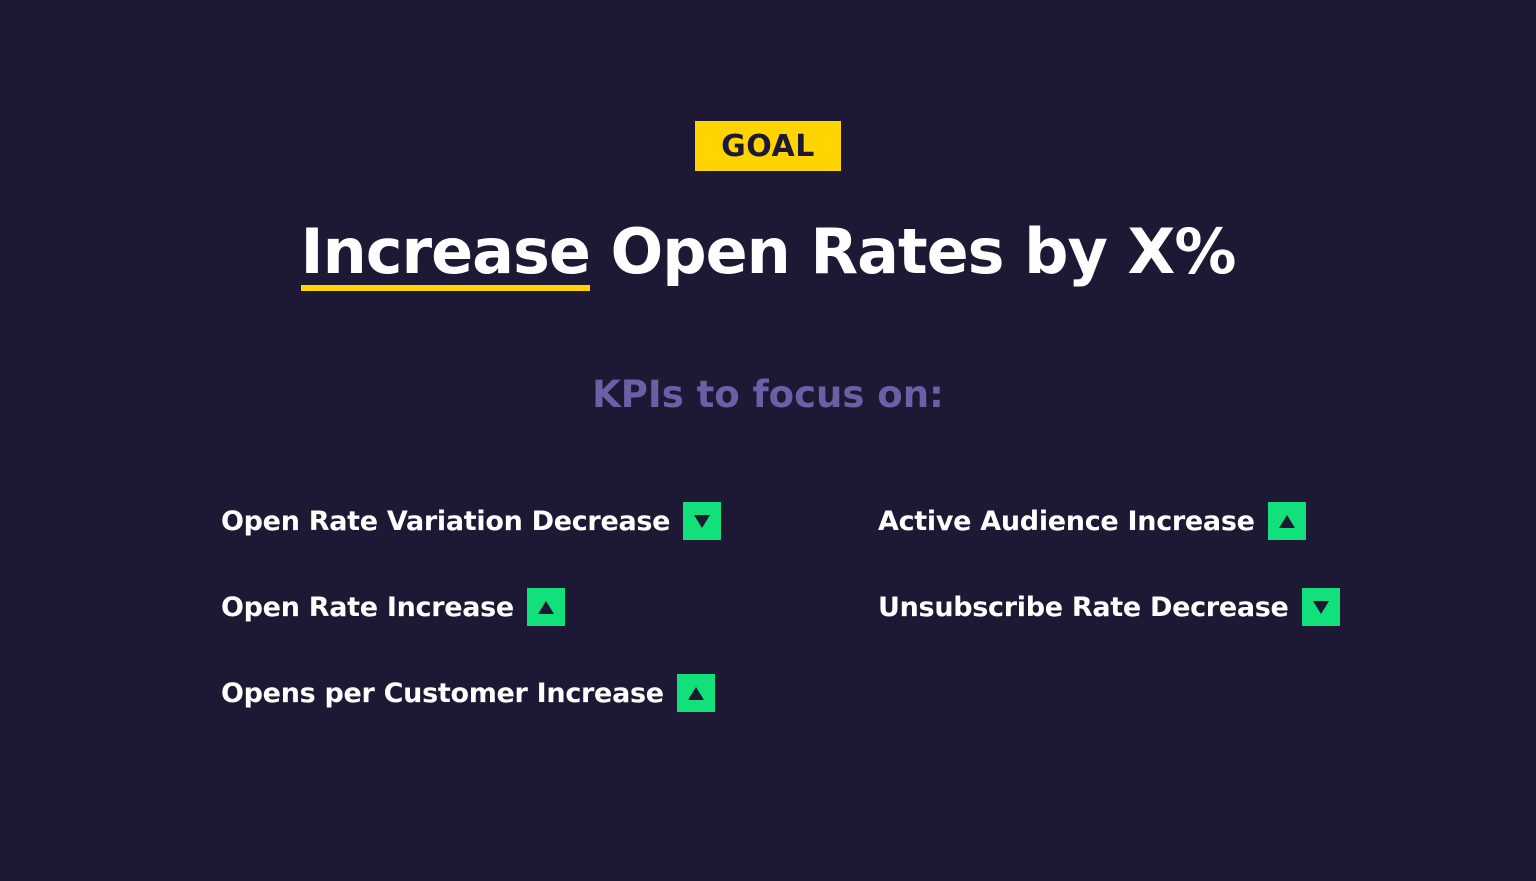 Image resolution: width=1536 pixels, height=881 pixels. What do you see at coordinates (768, 146) in the screenshot?
I see `goal-badge: GOAL` at bounding box center [768, 146].